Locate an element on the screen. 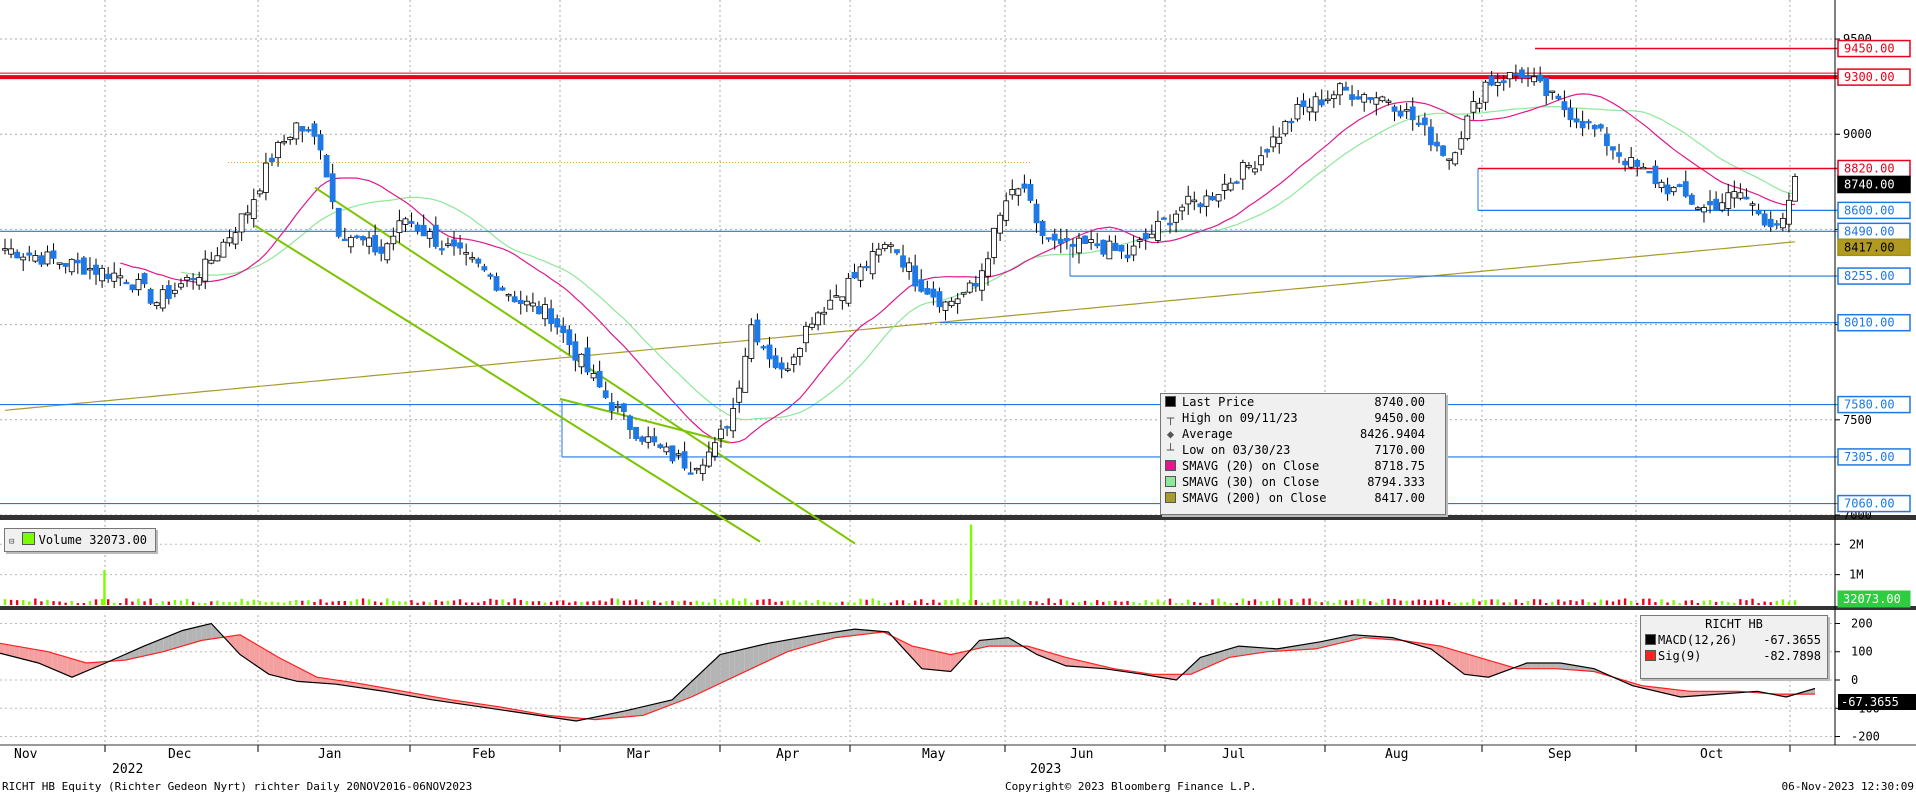 The width and height of the screenshot is (1916, 796). legend-value: 8426.9404 is located at coordinates (1392, 434).